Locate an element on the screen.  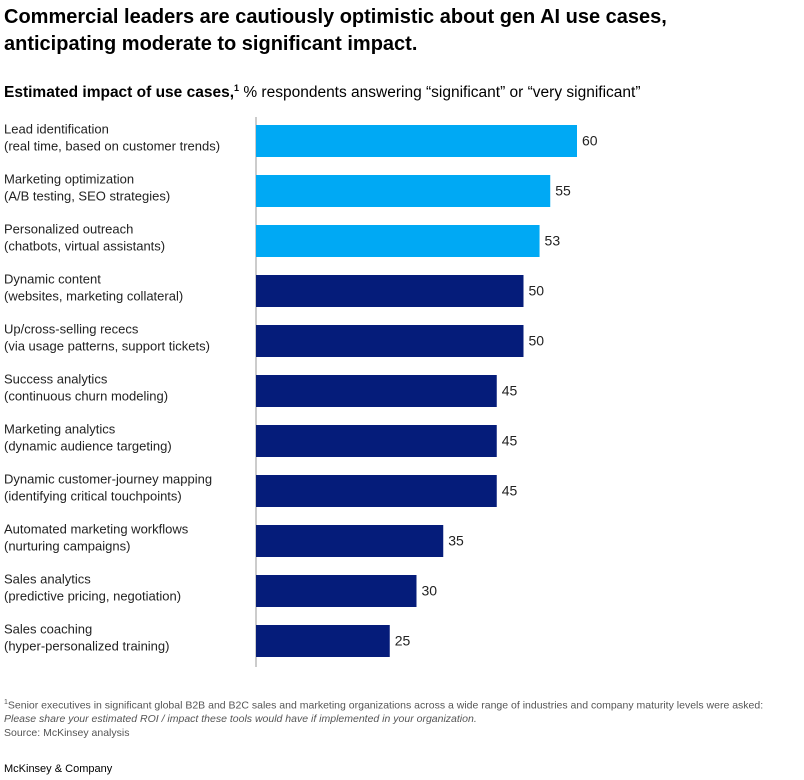
category-detail: (nurturing campaigns) is located at coordinates (67, 545).